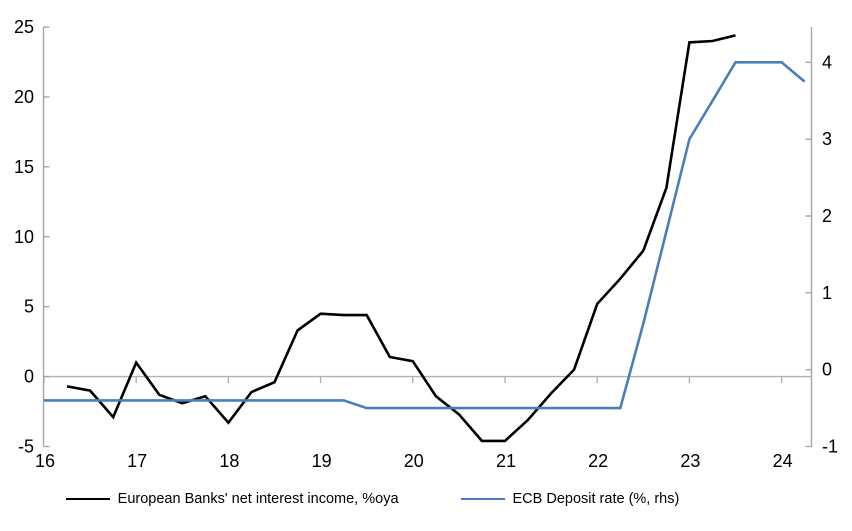  Describe the element at coordinates (24, 97) in the screenshot. I see `left-axis-tick-label: 20` at that location.